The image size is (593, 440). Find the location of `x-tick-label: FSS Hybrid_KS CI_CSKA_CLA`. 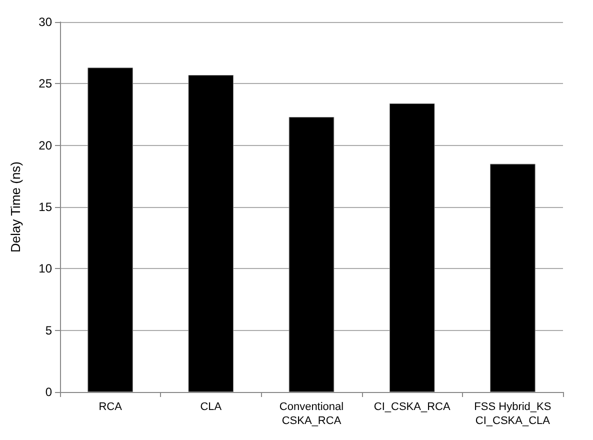

x-tick-label: FSS Hybrid_KS CI_CSKA_CLA is located at coordinates (513, 414).